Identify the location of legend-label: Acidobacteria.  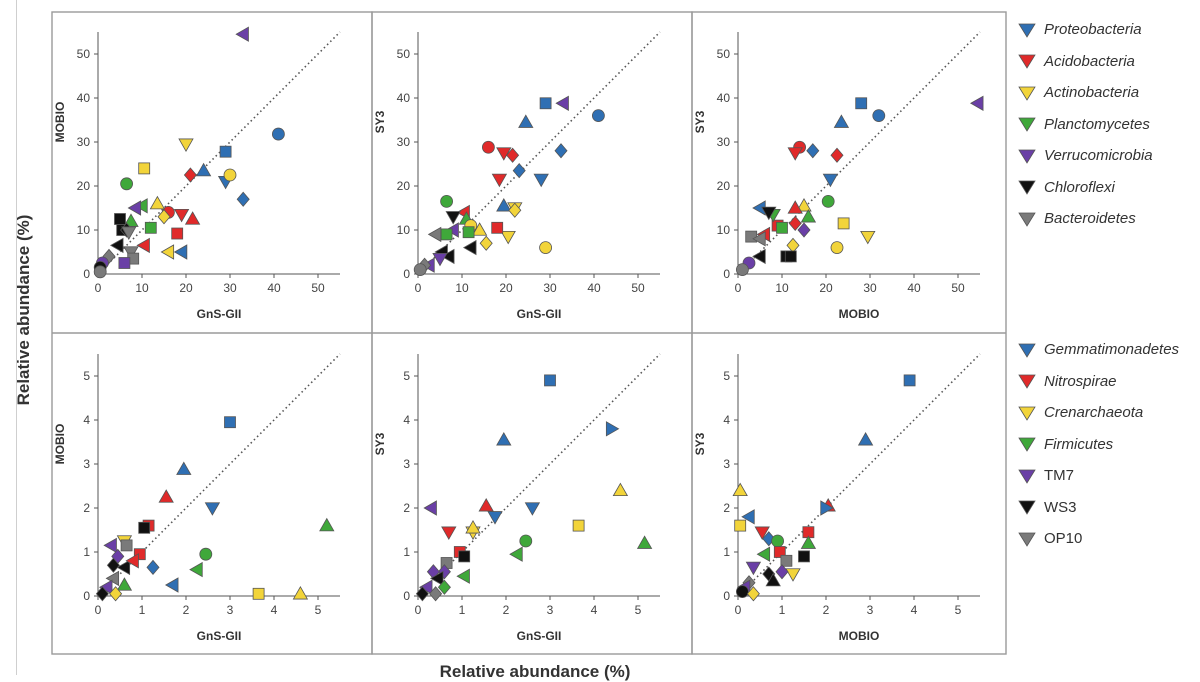
(1089, 61).